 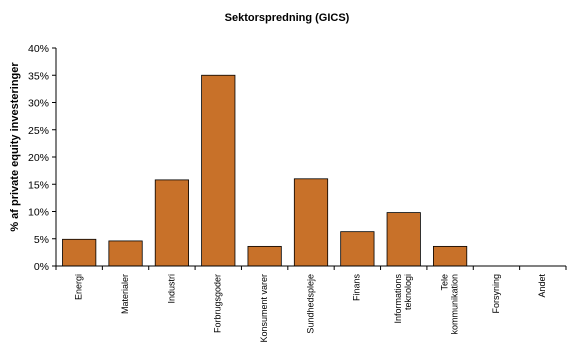 What do you see at coordinates (496, 294) in the screenshot?
I see `x-tick-label: Forsyning` at bounding box center [496, 294].